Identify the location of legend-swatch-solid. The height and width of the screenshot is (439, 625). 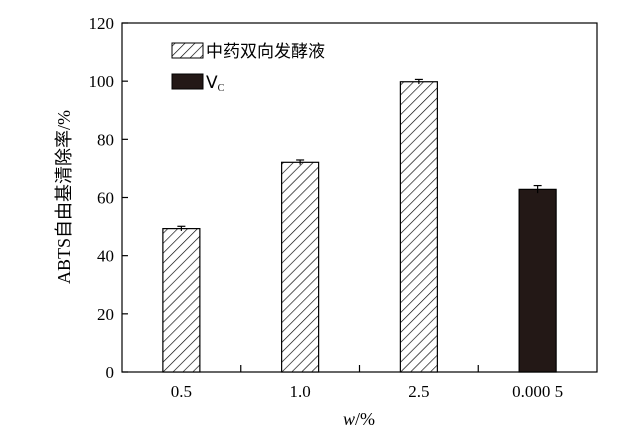
(187, 81).